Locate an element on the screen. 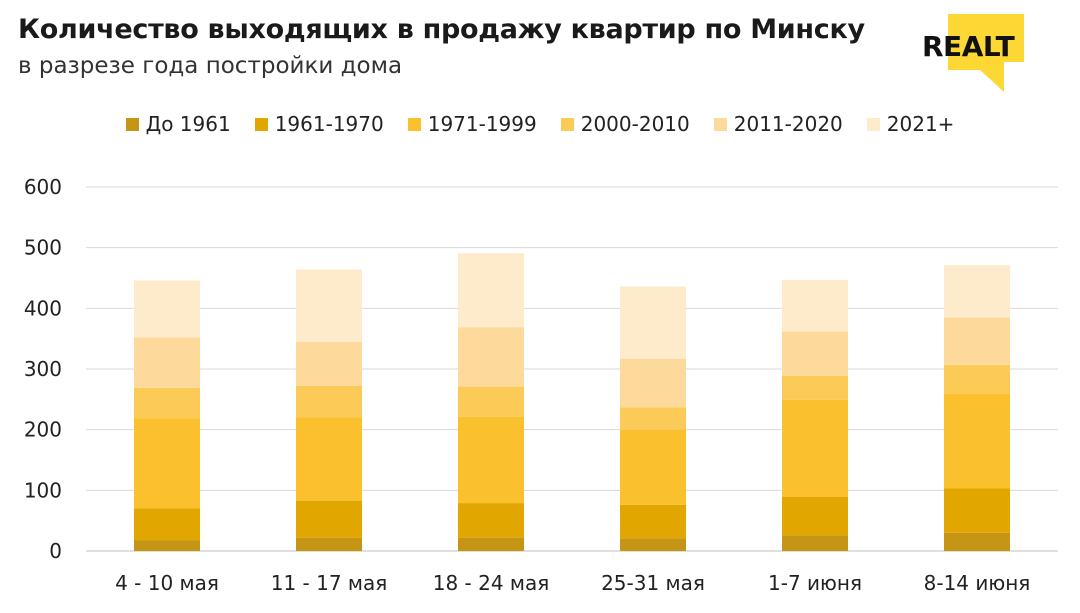 The height and width of the screenshot is (613, 1080). legend-item: 2011-2020 is located at coordinates (778, 124).